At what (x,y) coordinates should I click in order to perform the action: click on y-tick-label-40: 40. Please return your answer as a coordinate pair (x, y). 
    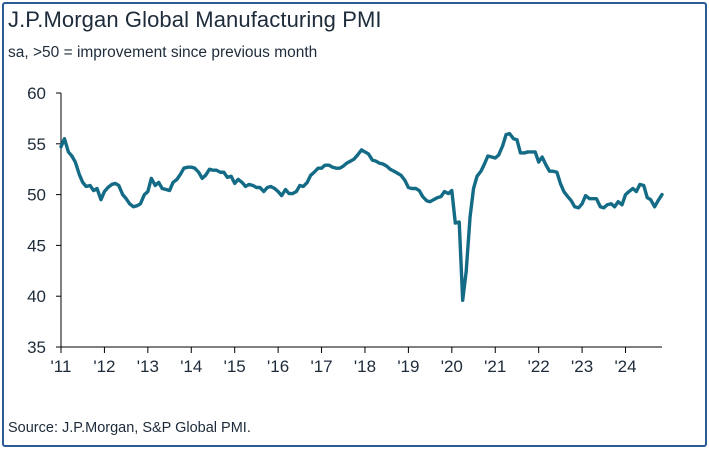
    Looking at the image, I should click on (36, 296).